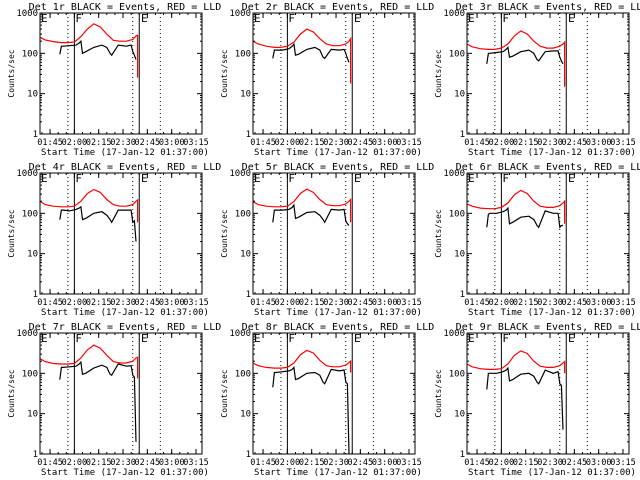  I want to click on chart-title: Det 7r BLACK = Events, RED = LLD, so click(125, 327).